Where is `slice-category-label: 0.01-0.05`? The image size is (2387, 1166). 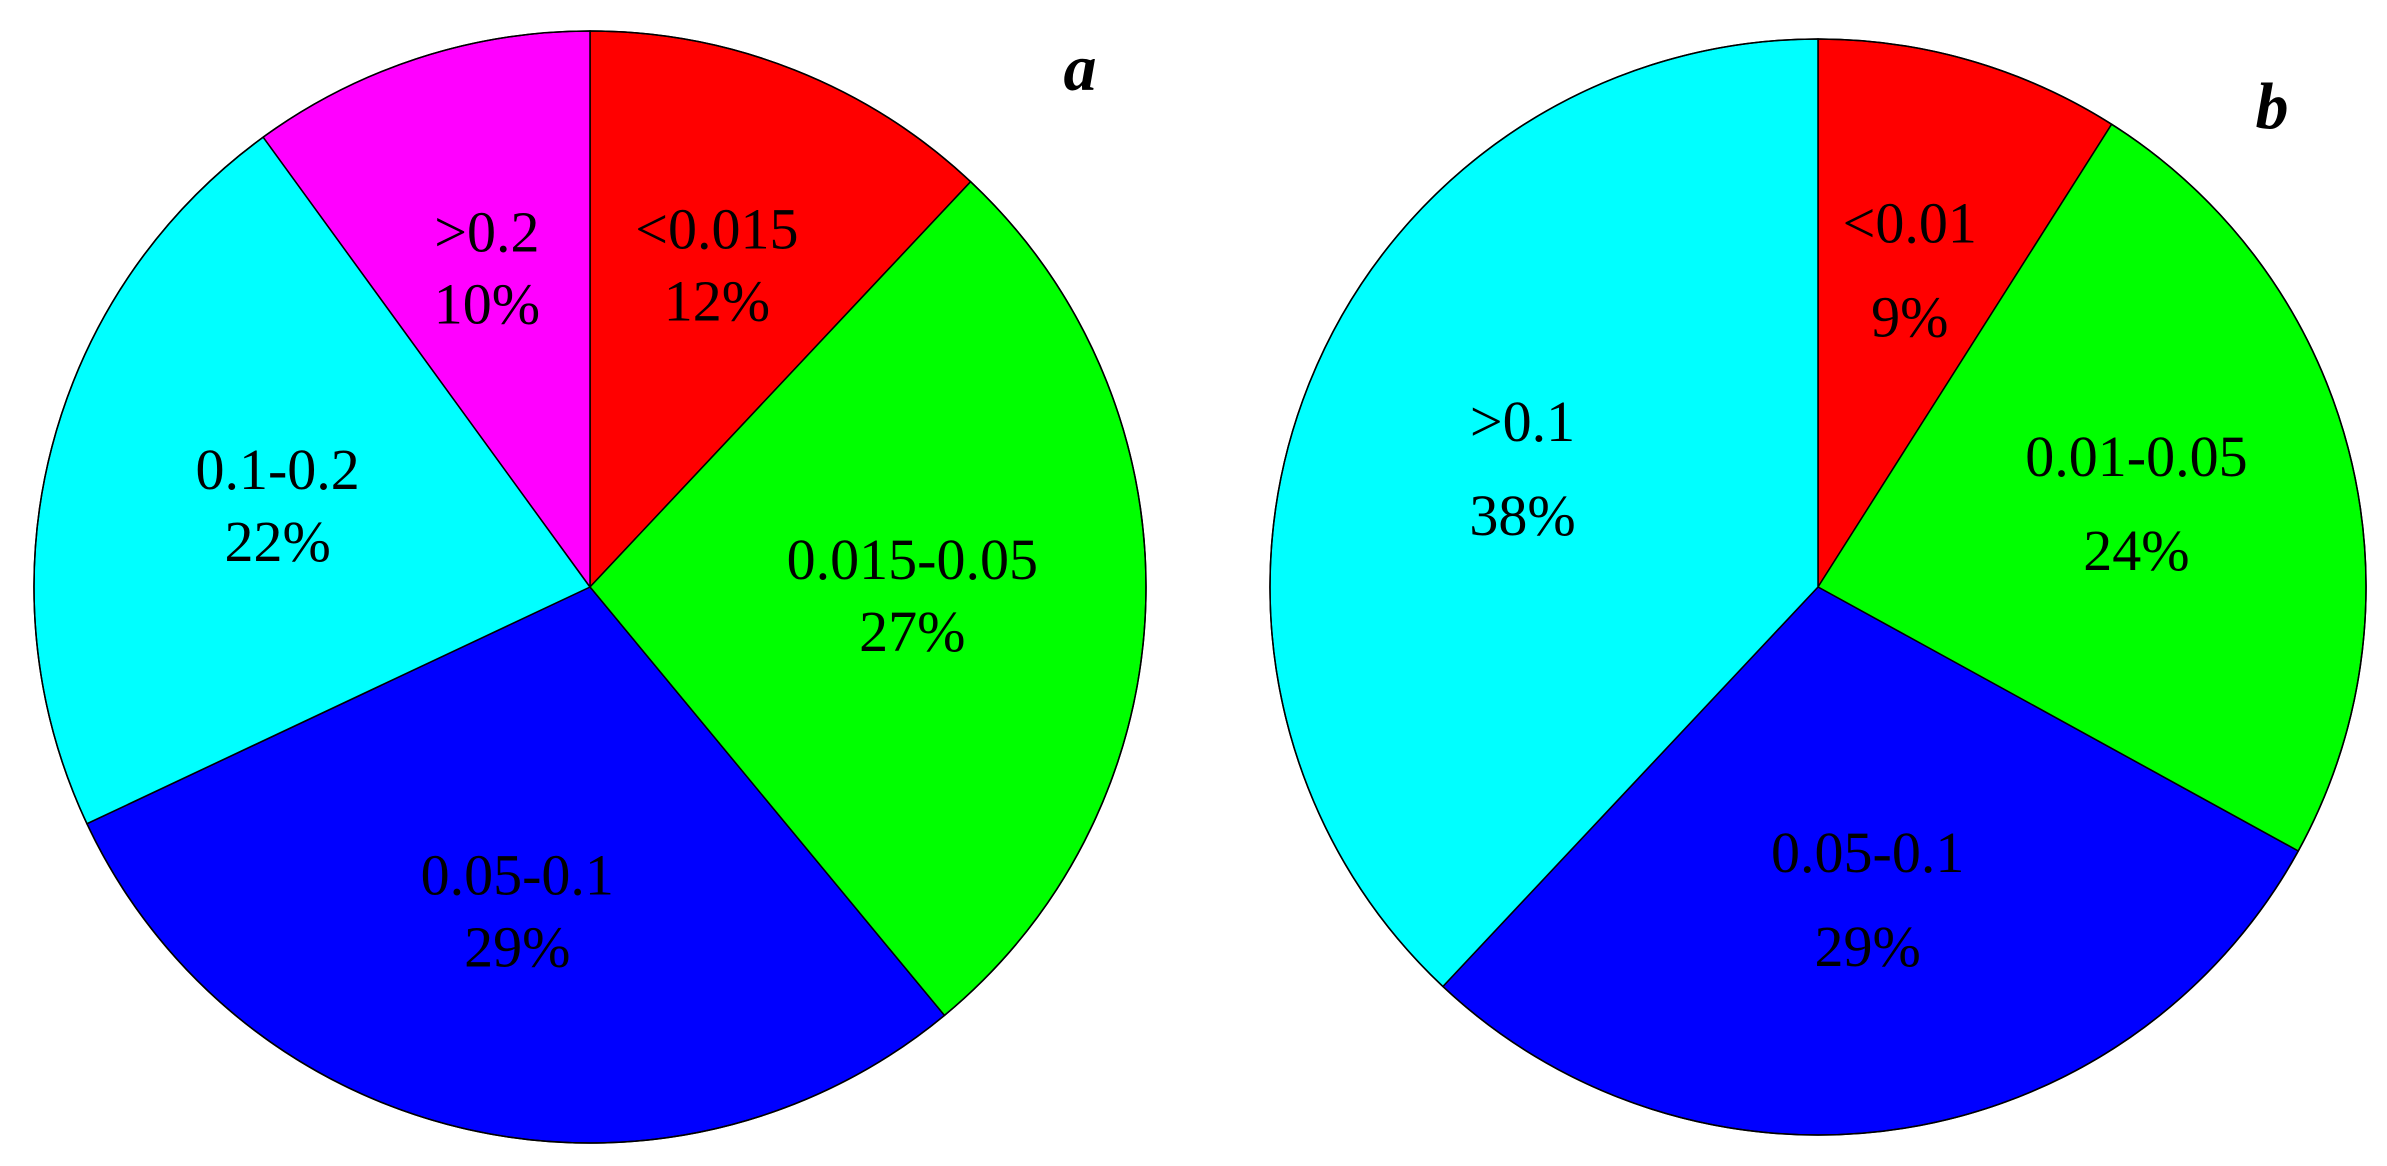 slice-category-label: 0.01-0.05 is located at coordinates (2136, 456).